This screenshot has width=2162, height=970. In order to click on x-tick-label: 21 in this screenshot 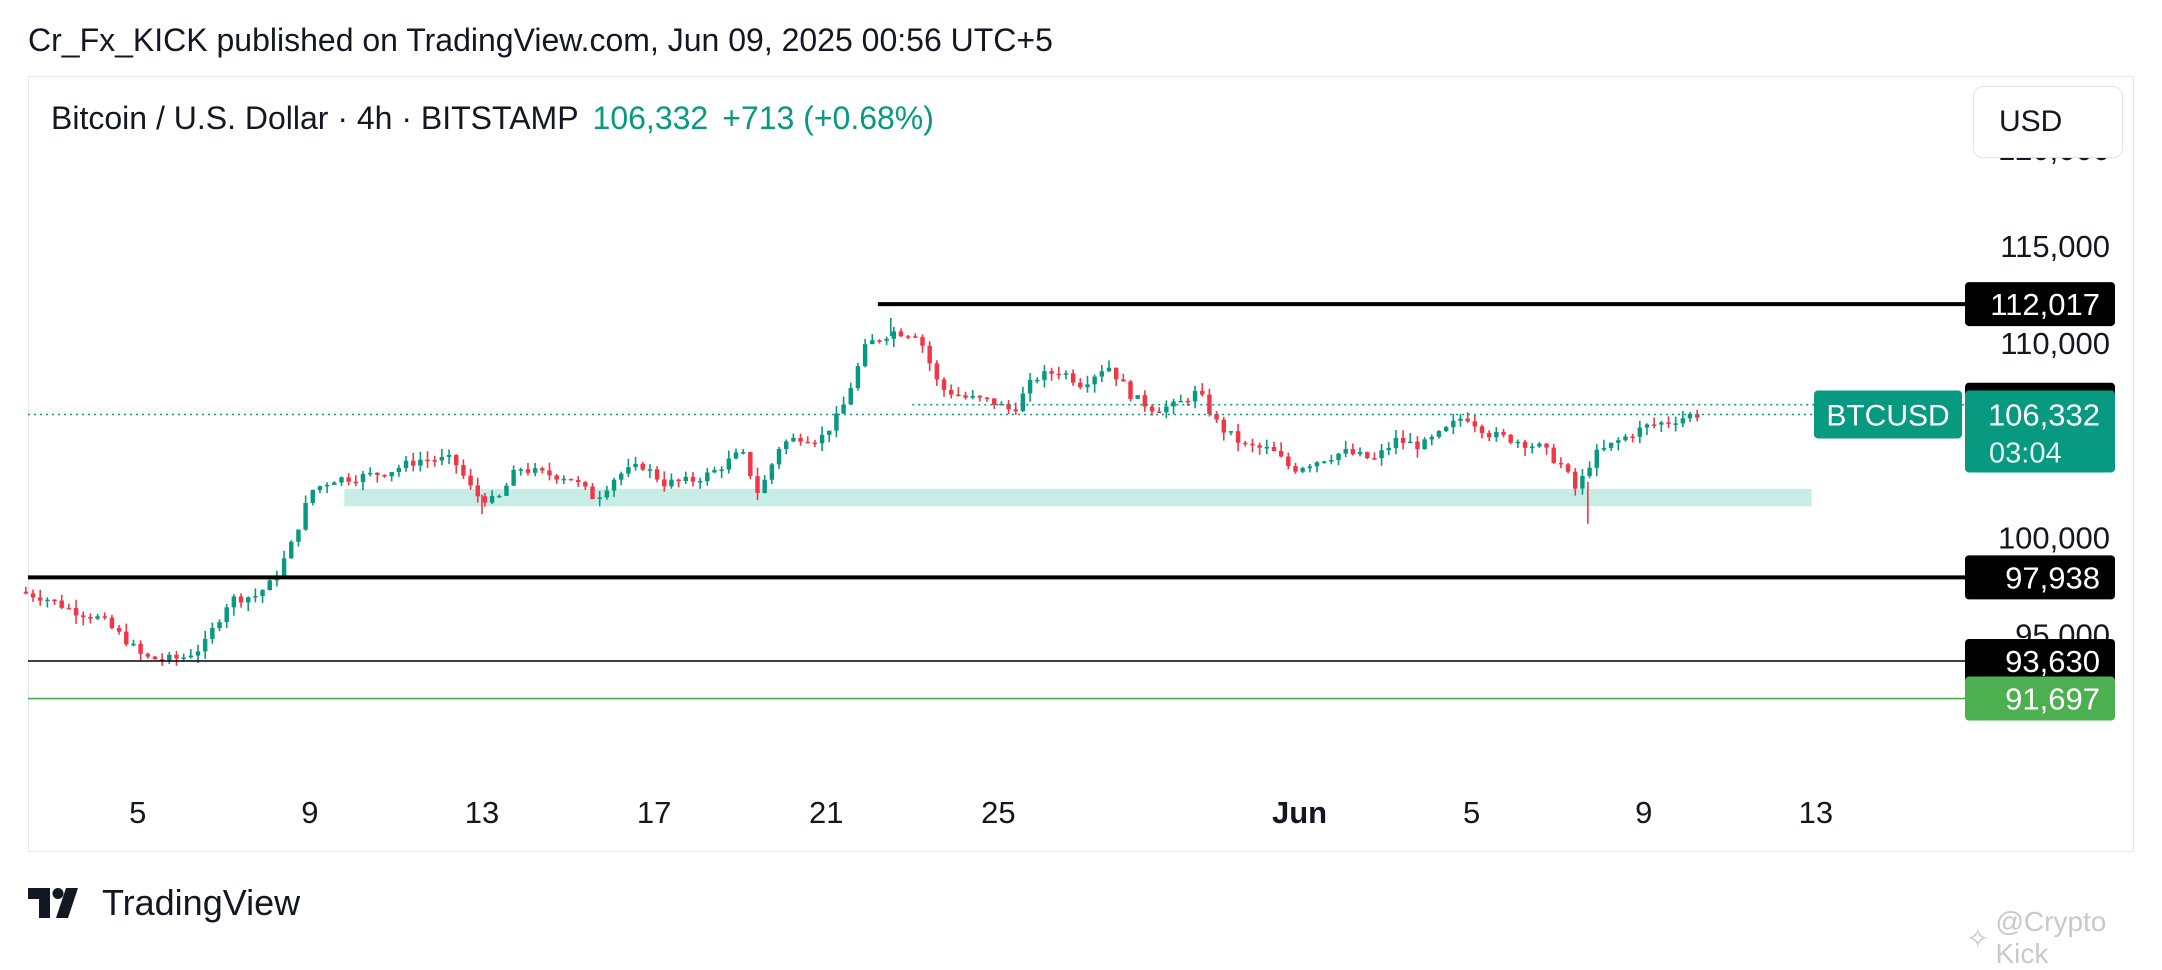, I will do `click(826, 812)`.